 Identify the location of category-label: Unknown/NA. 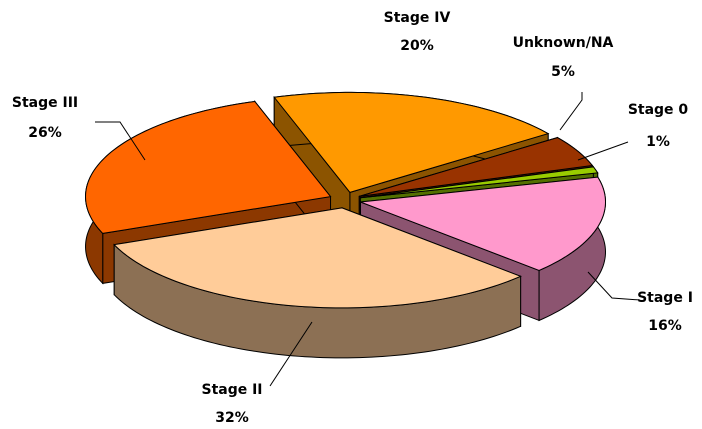
(563, 43).